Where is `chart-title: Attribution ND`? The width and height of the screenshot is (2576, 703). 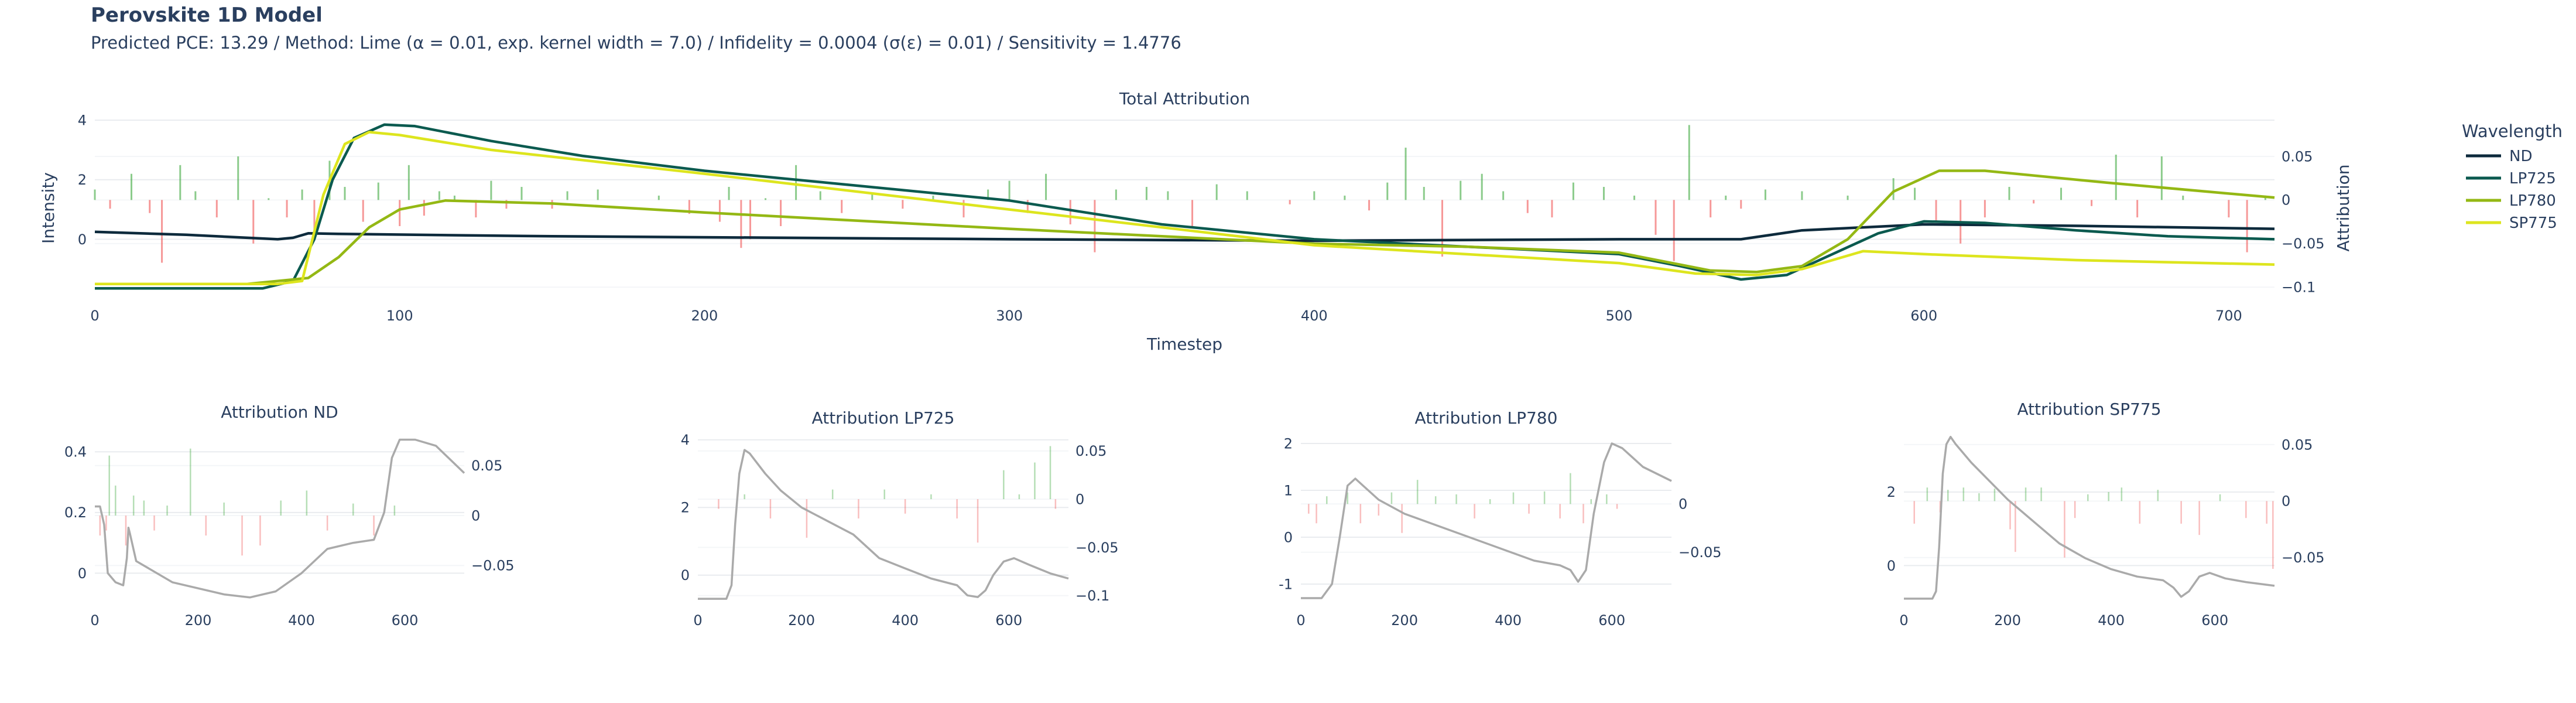 chart-title: Attribution ND is located at coordinates (279, 412).